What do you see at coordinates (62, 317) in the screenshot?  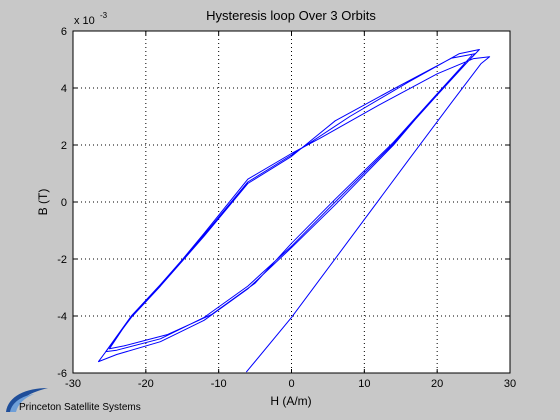 I see `y-tick-label: -4` at bounding box center [62, 317].